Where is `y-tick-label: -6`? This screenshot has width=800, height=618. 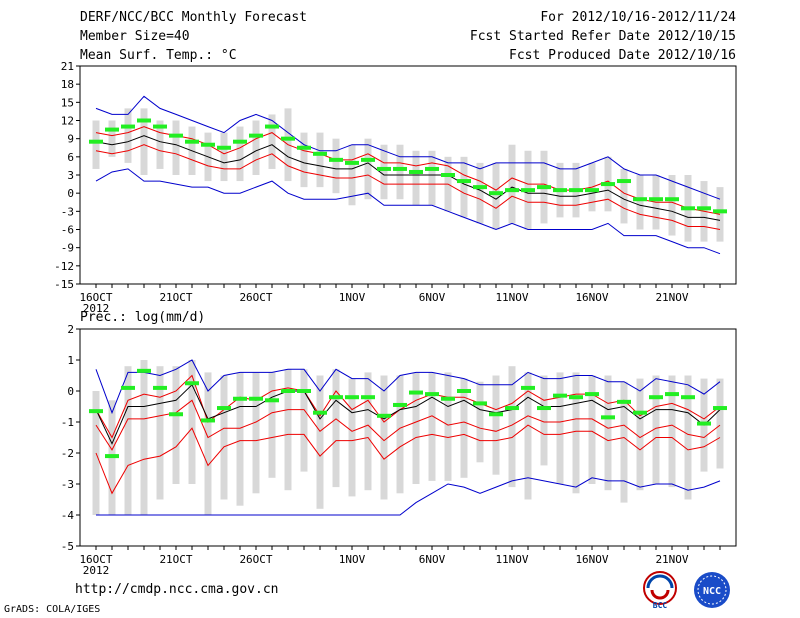
y-tick-label: -6 is located at coordinates (67, 230).